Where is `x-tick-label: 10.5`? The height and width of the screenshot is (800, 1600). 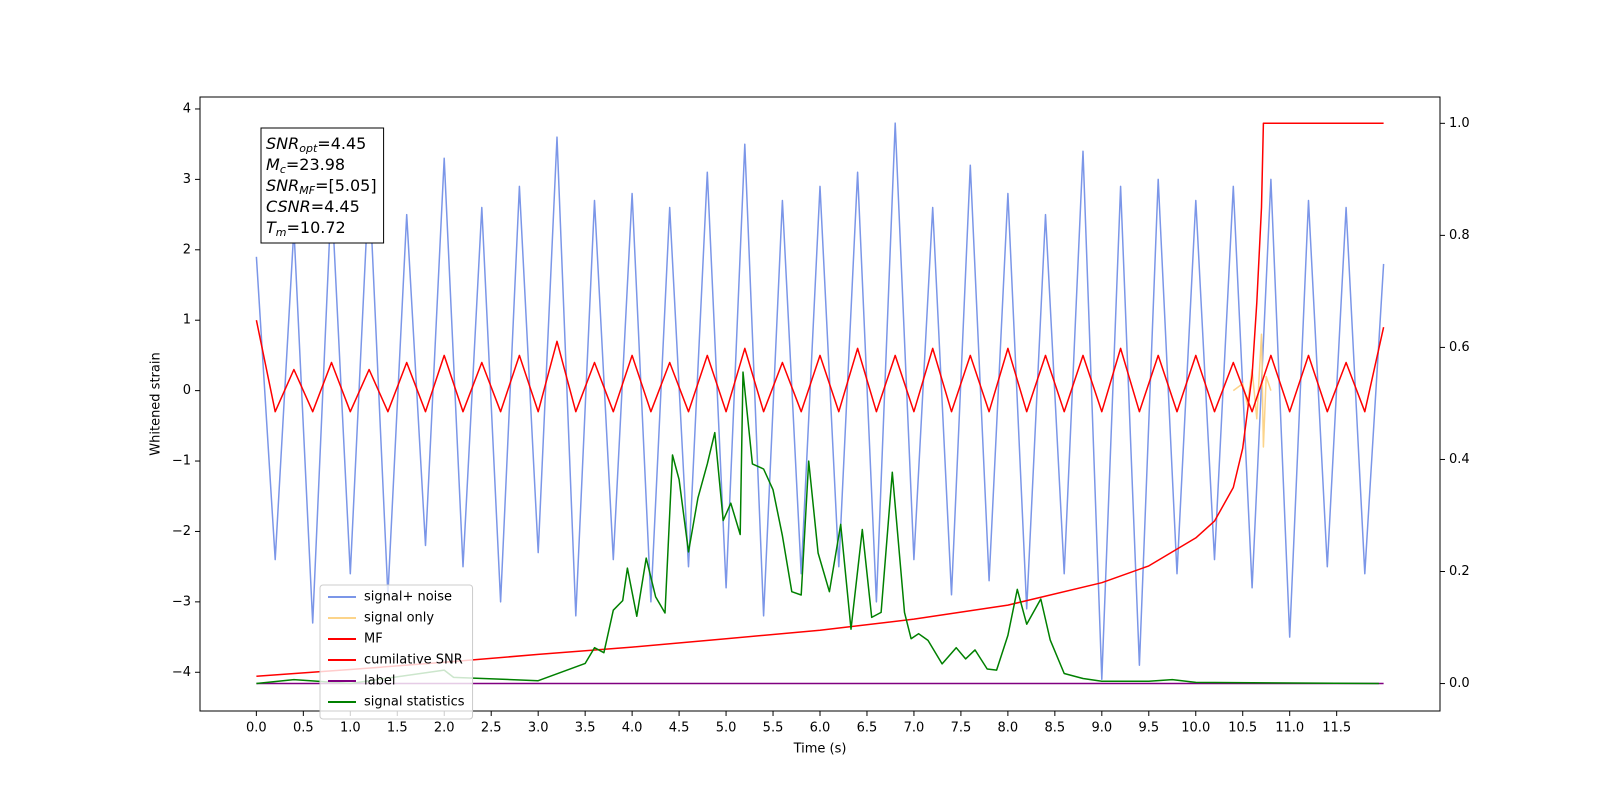 x-tick-label: 10.5 is located at coordinates (1242, 728).